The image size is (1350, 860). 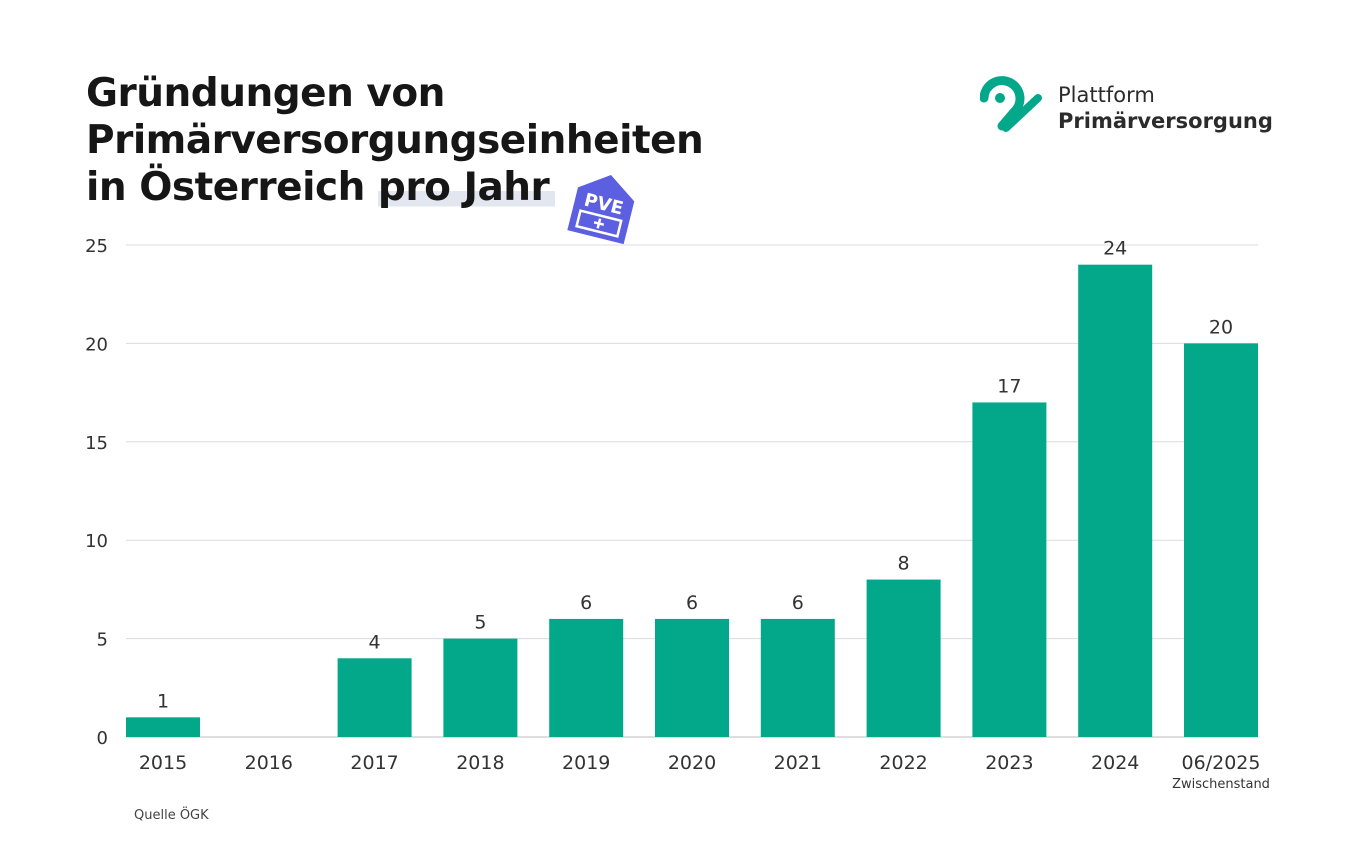 I want to click on x-tick-label: 06/2025, so click(x=1221, y=763).